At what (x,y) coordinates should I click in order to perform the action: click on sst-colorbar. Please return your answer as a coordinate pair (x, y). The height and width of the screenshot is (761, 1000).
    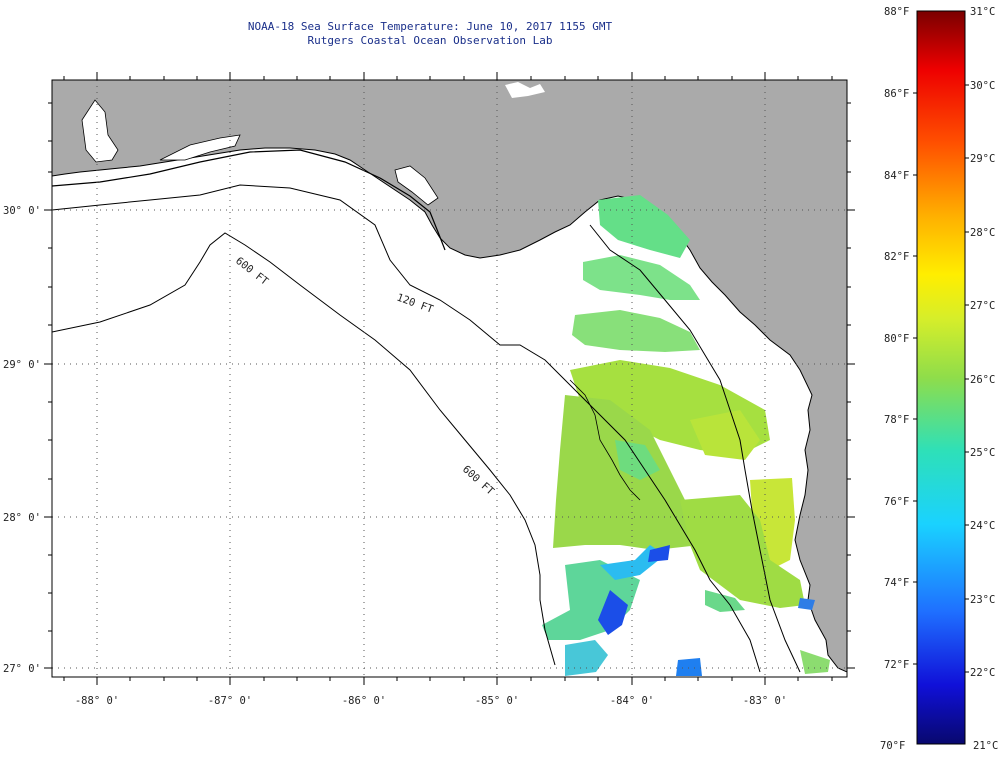
    Looking at the image, I should click on (941, 377).